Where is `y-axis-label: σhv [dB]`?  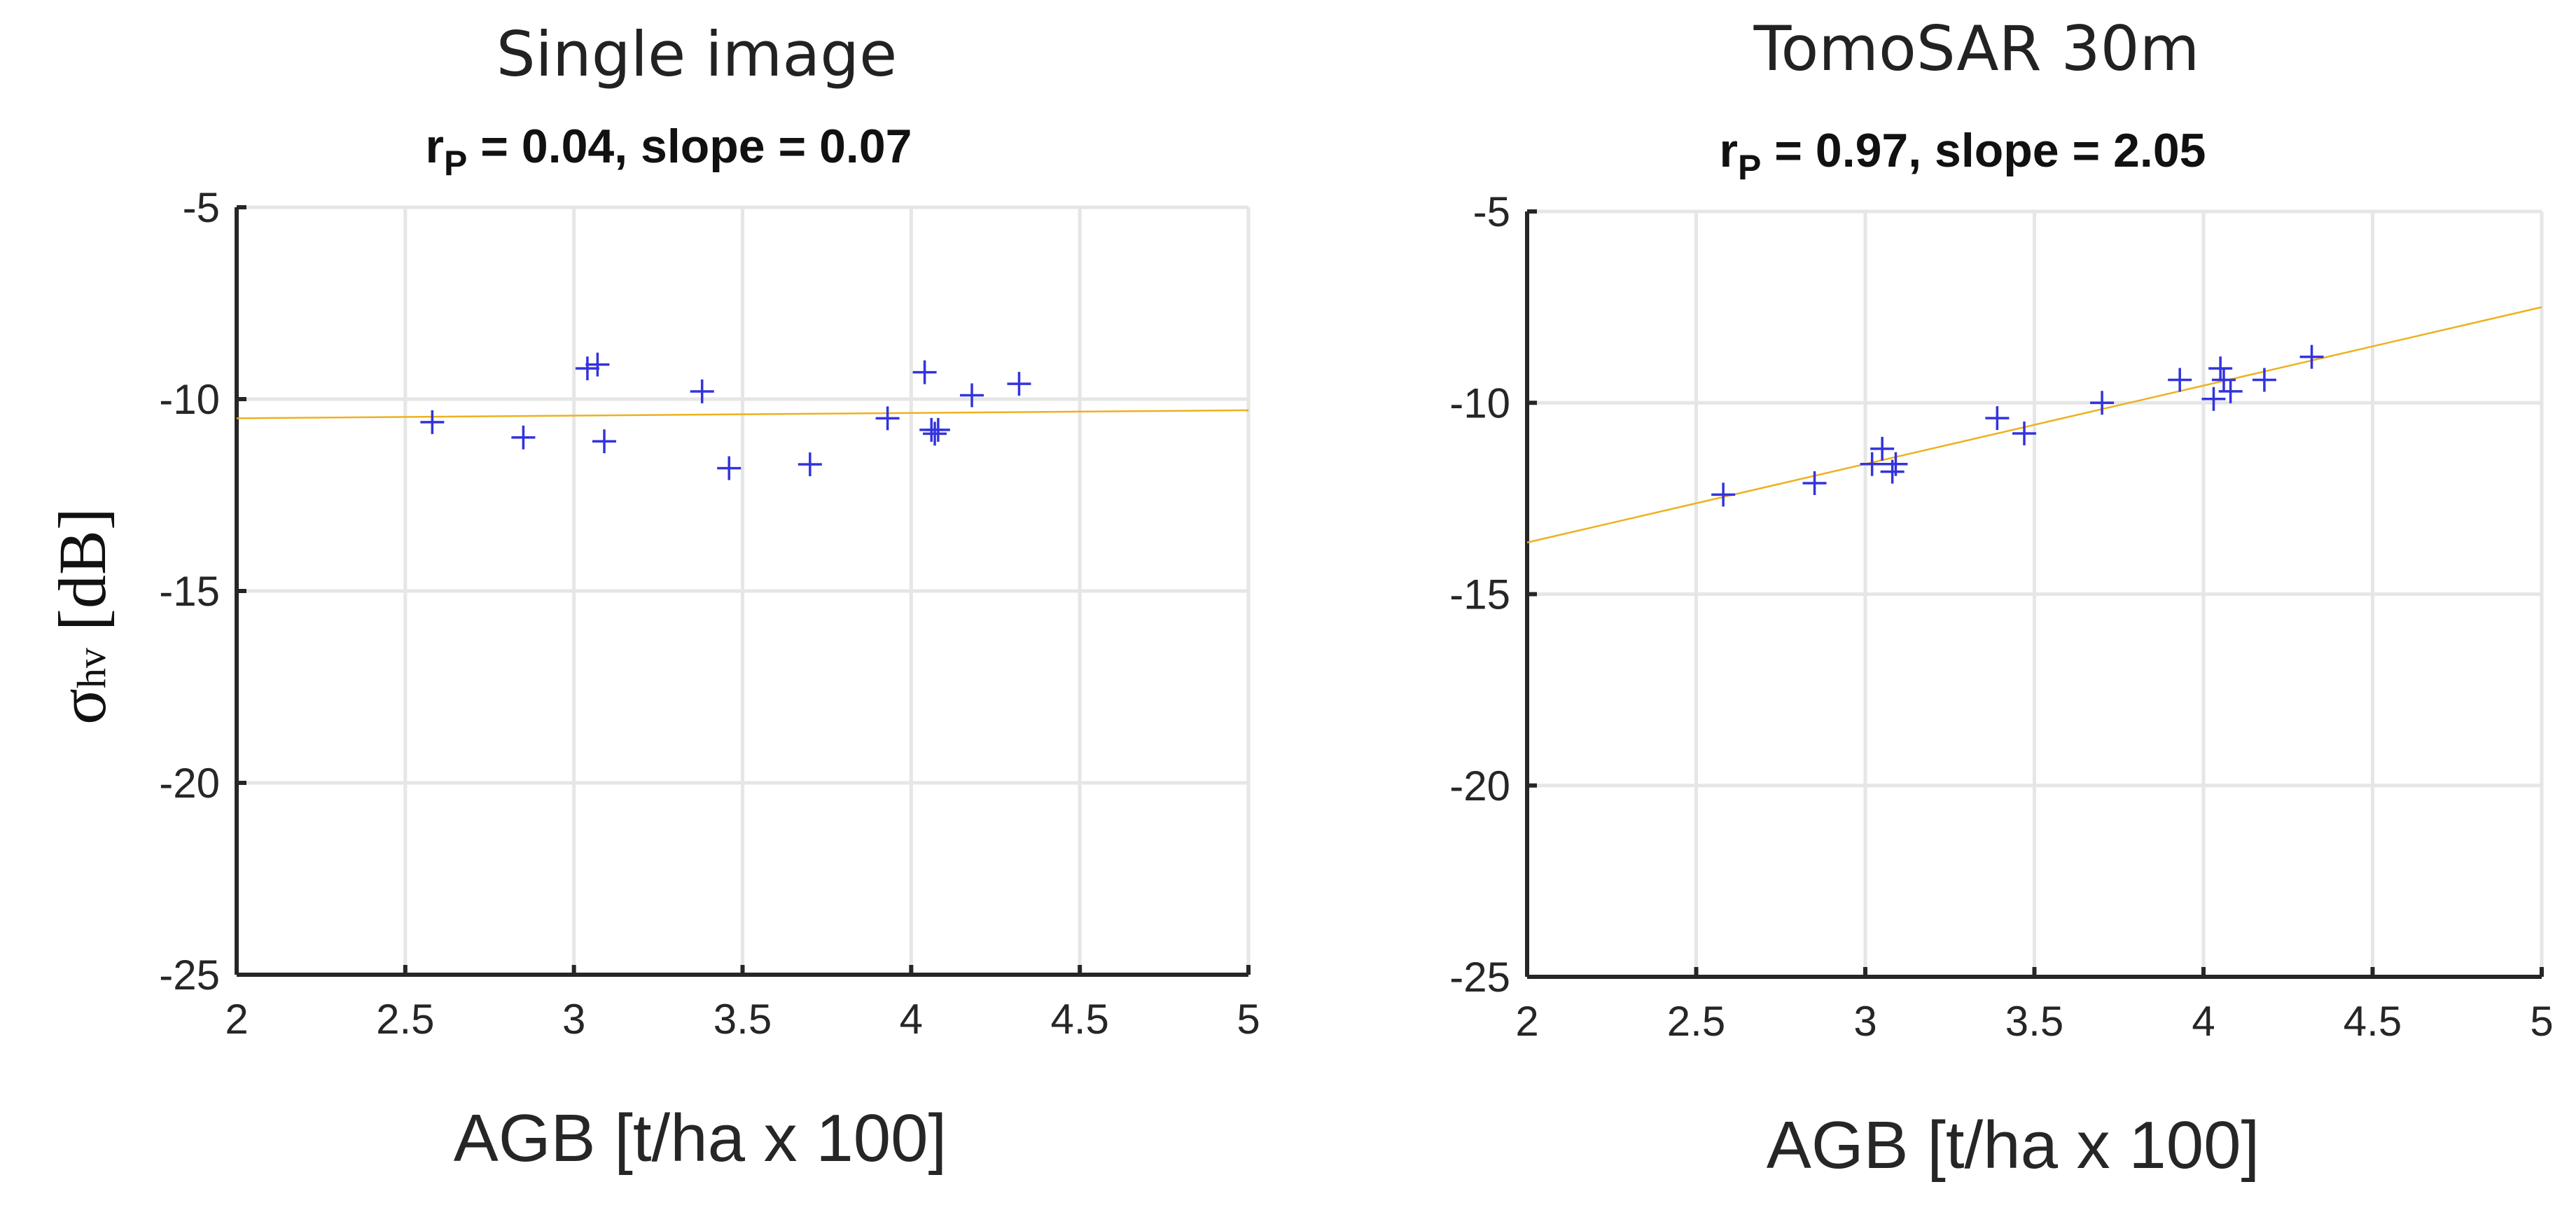
y-axis-label: σhv [dB] is located at coordinates (82, 616).